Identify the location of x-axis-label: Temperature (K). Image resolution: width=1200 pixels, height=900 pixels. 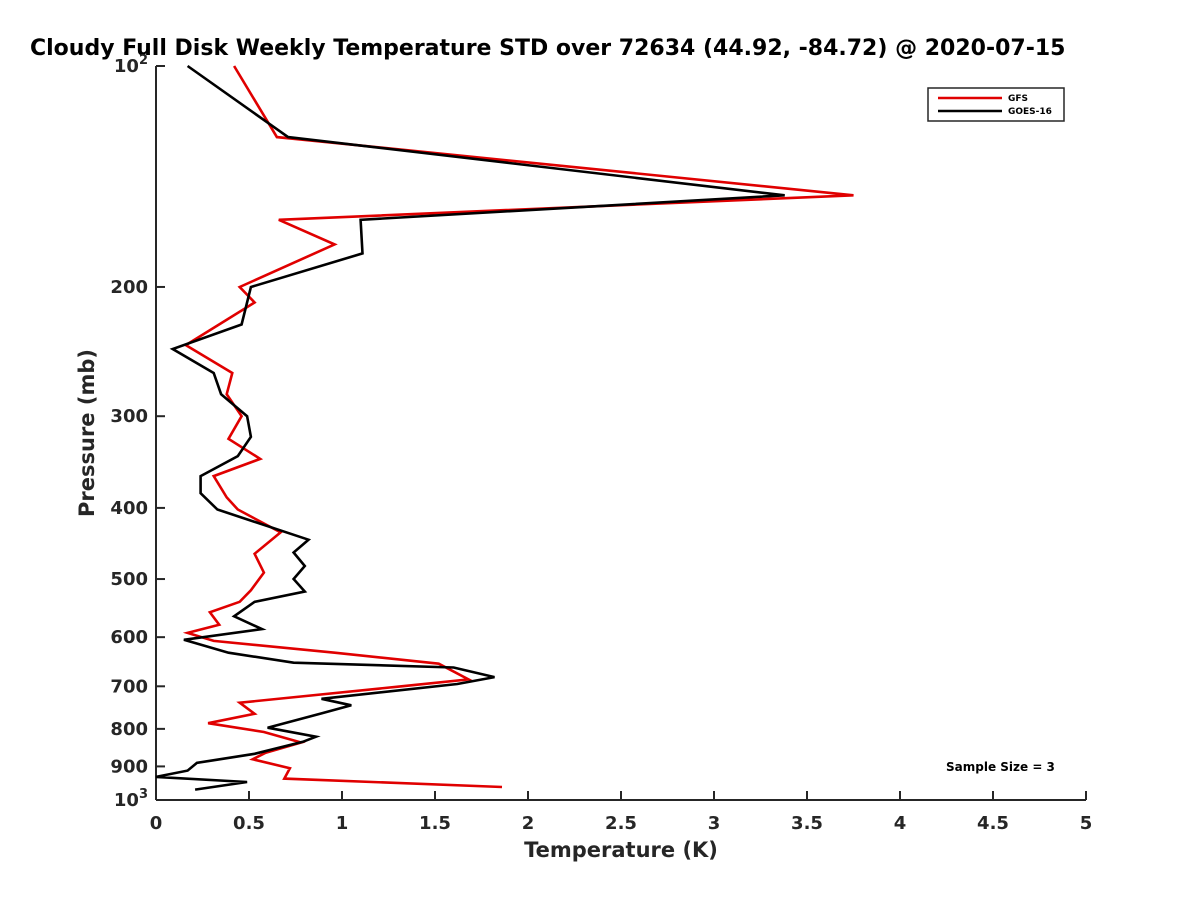
(621, 850).